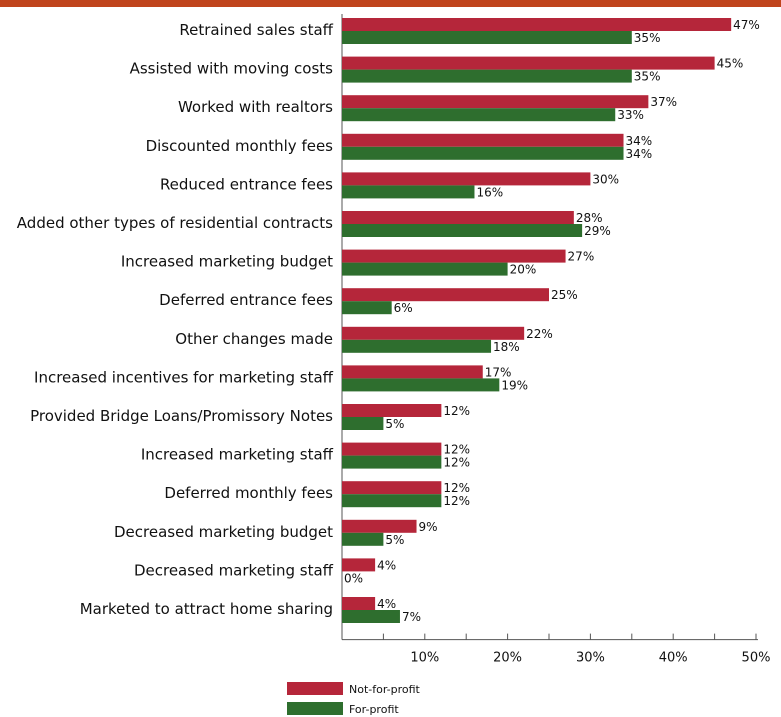 The height and width of the screenshot is (717, 781). I want to click on category-label: Assisted with moving costs, so click(232, 69).